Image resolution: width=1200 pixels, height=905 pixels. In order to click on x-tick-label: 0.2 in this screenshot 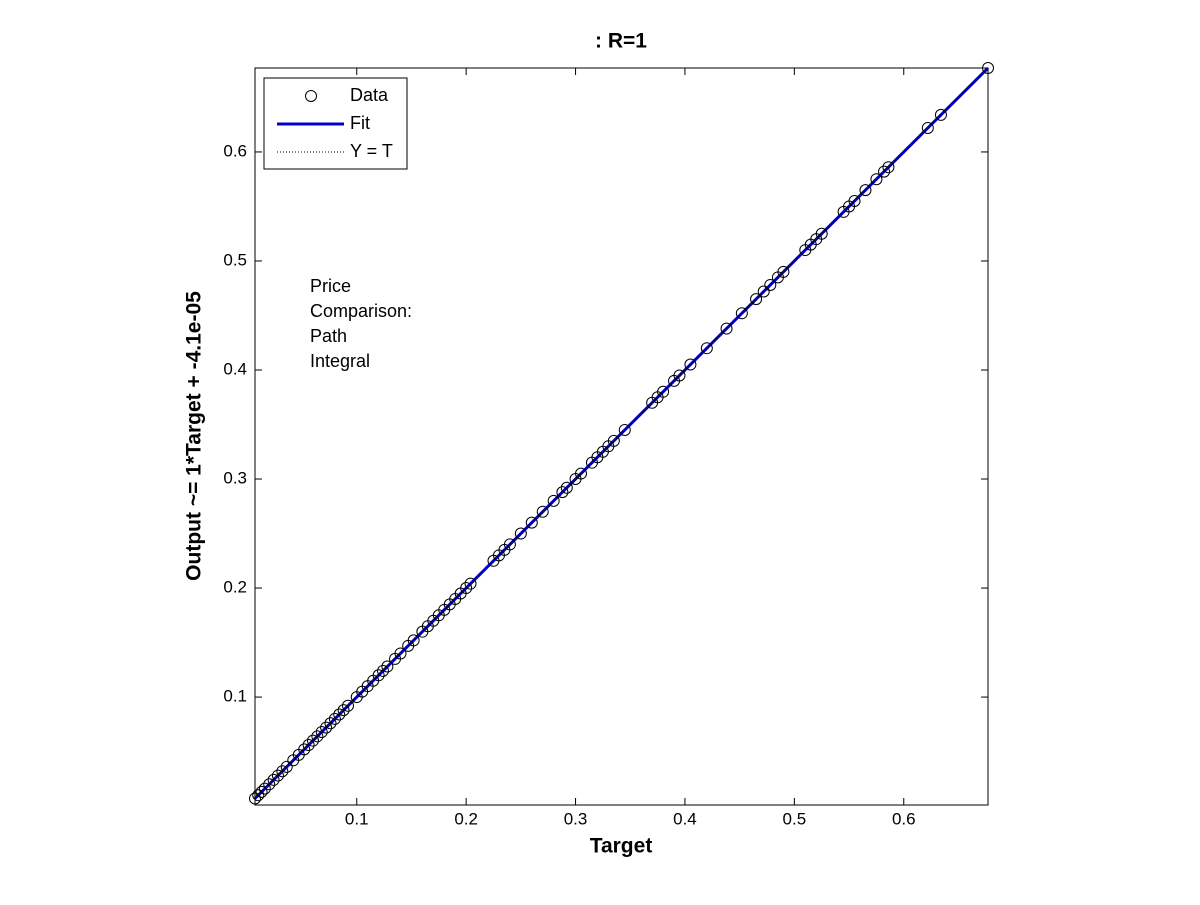, I will do `click(466, 818)`.